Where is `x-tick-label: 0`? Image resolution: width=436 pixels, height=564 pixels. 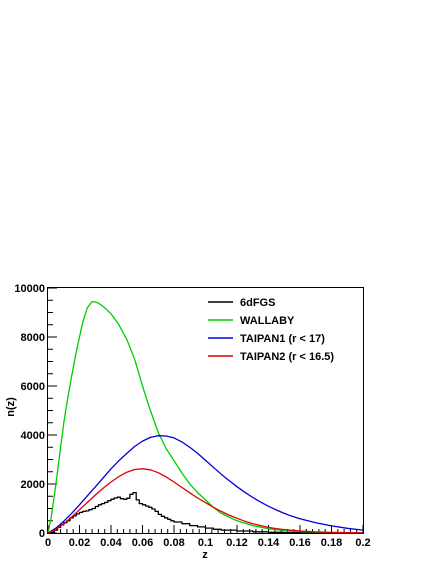
x-tick-label: 0 is located at coordinates (48, 543).